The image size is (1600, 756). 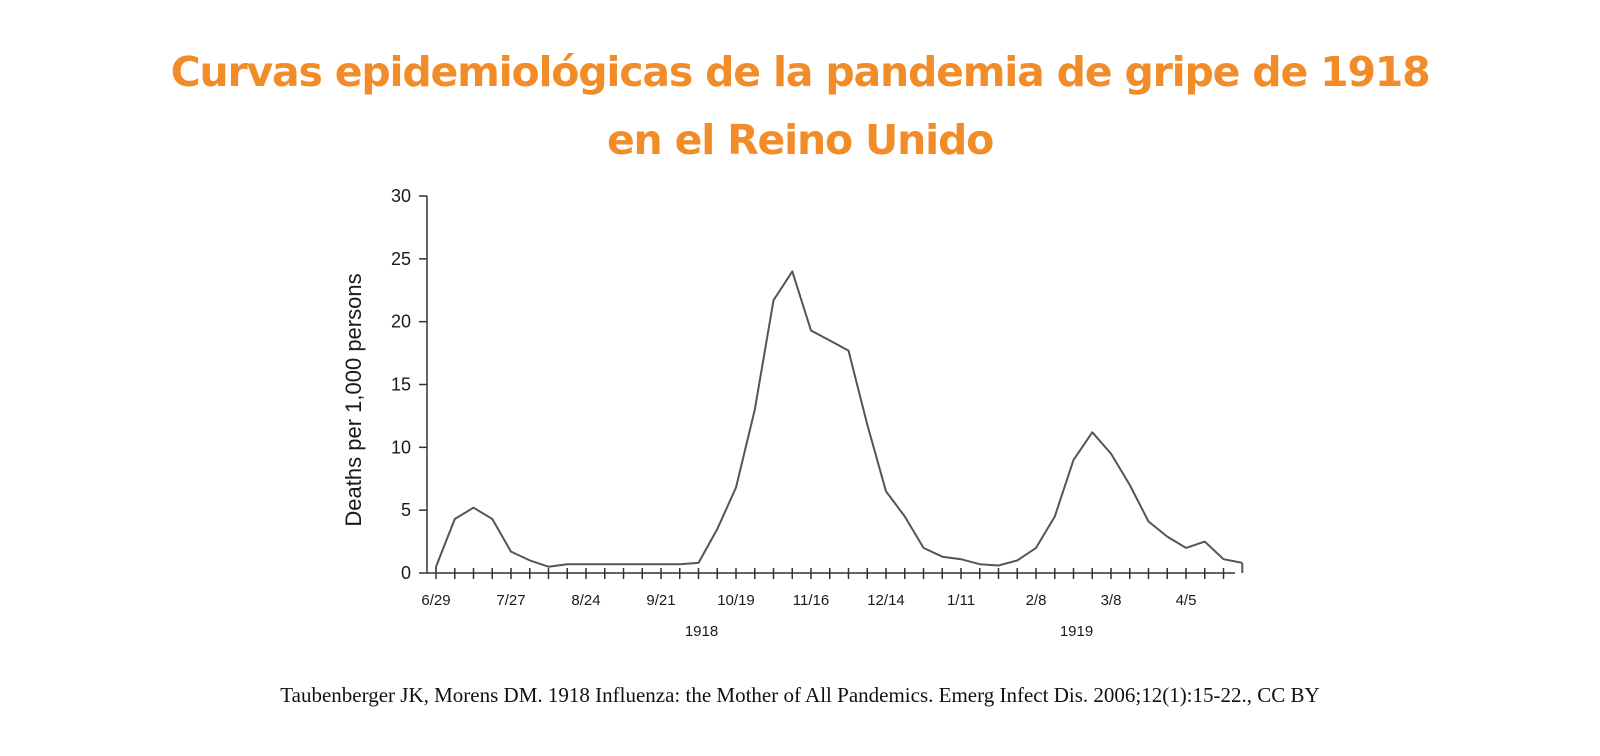 I want to click on x-tick-label: 2/8, so click(x=1036, y=600).